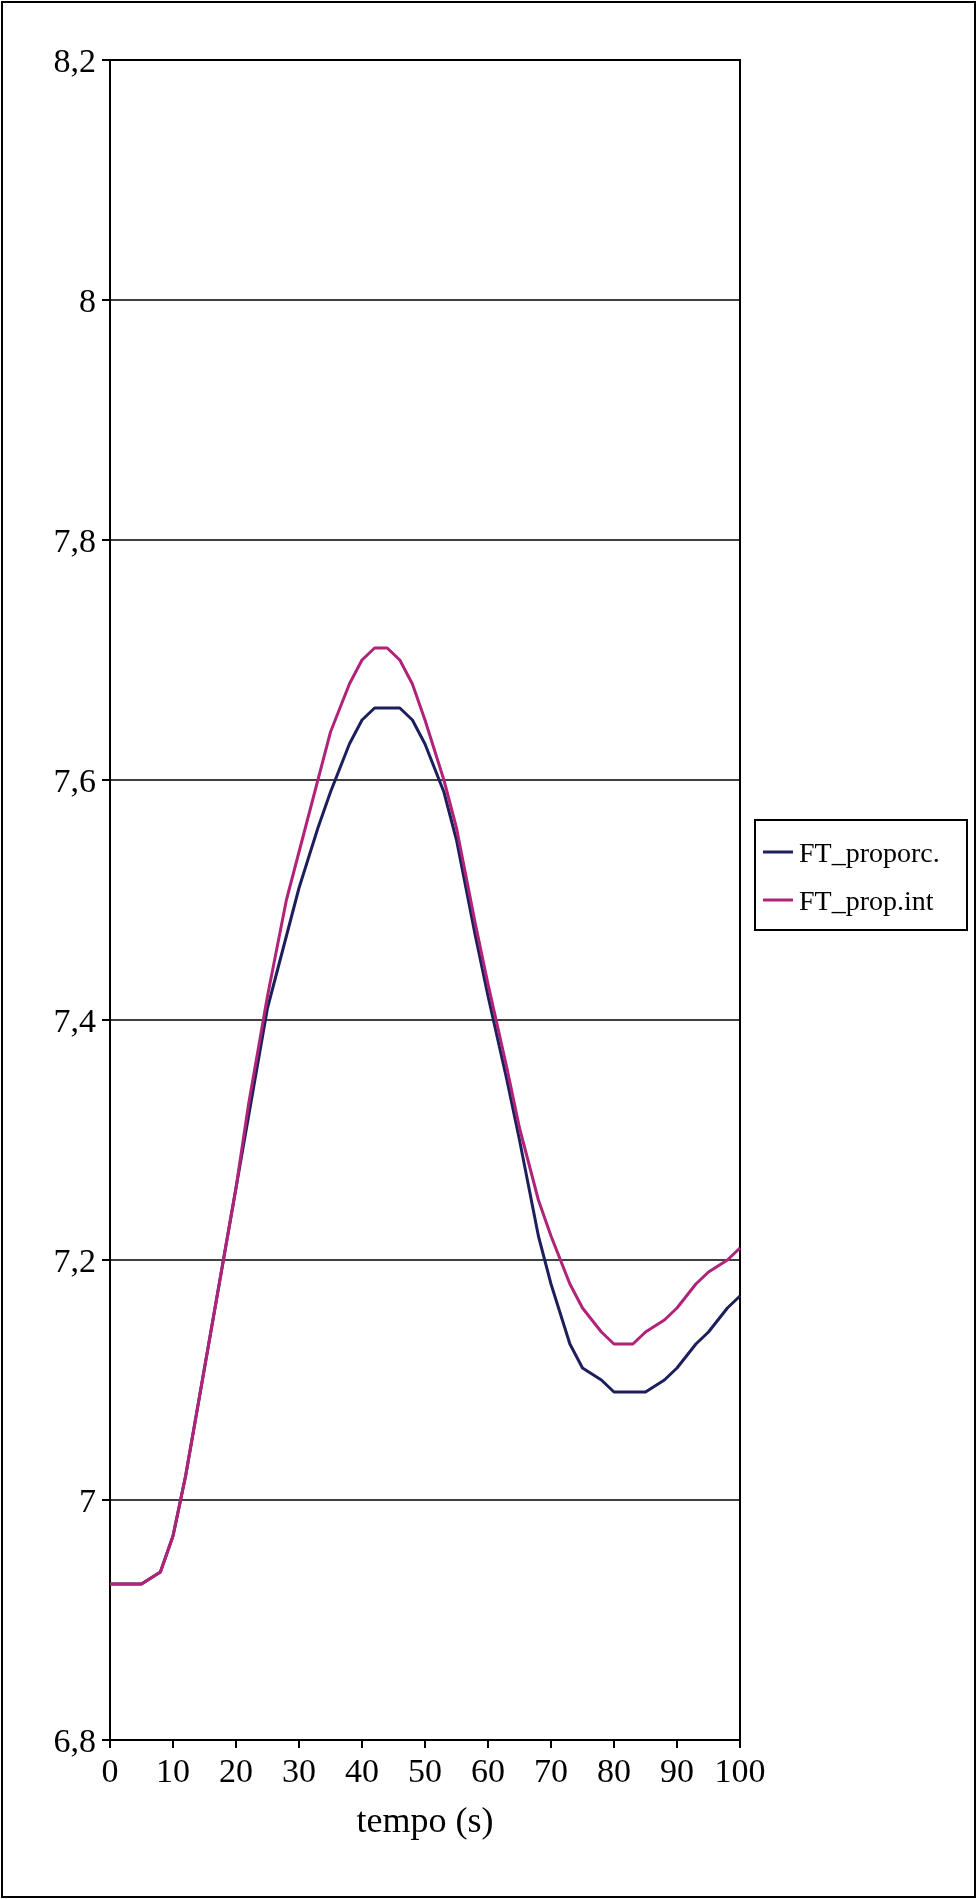 This screenshot has height=1899, width=977. What do you see at coordinates (677, 1770) in the screenshot?
I see `x-tick-label: 90` at bounding box center [677, 1770].